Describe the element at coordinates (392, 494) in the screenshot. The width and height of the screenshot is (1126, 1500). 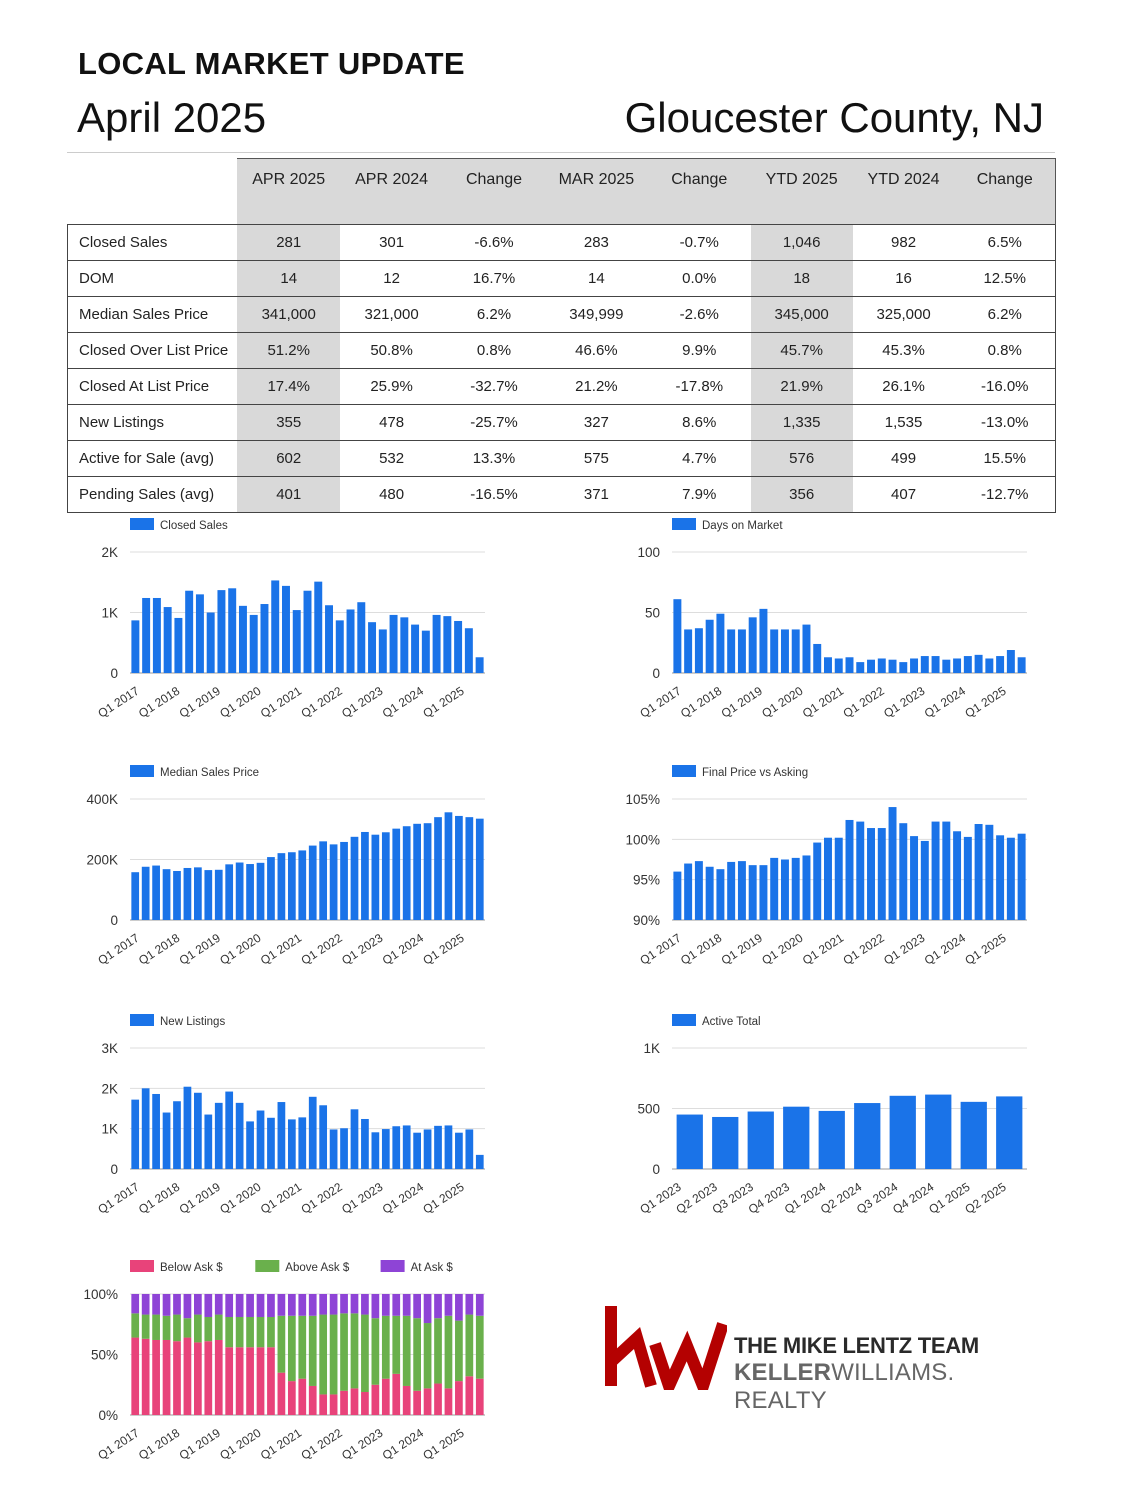
I see `value-cell: 480` at that location.